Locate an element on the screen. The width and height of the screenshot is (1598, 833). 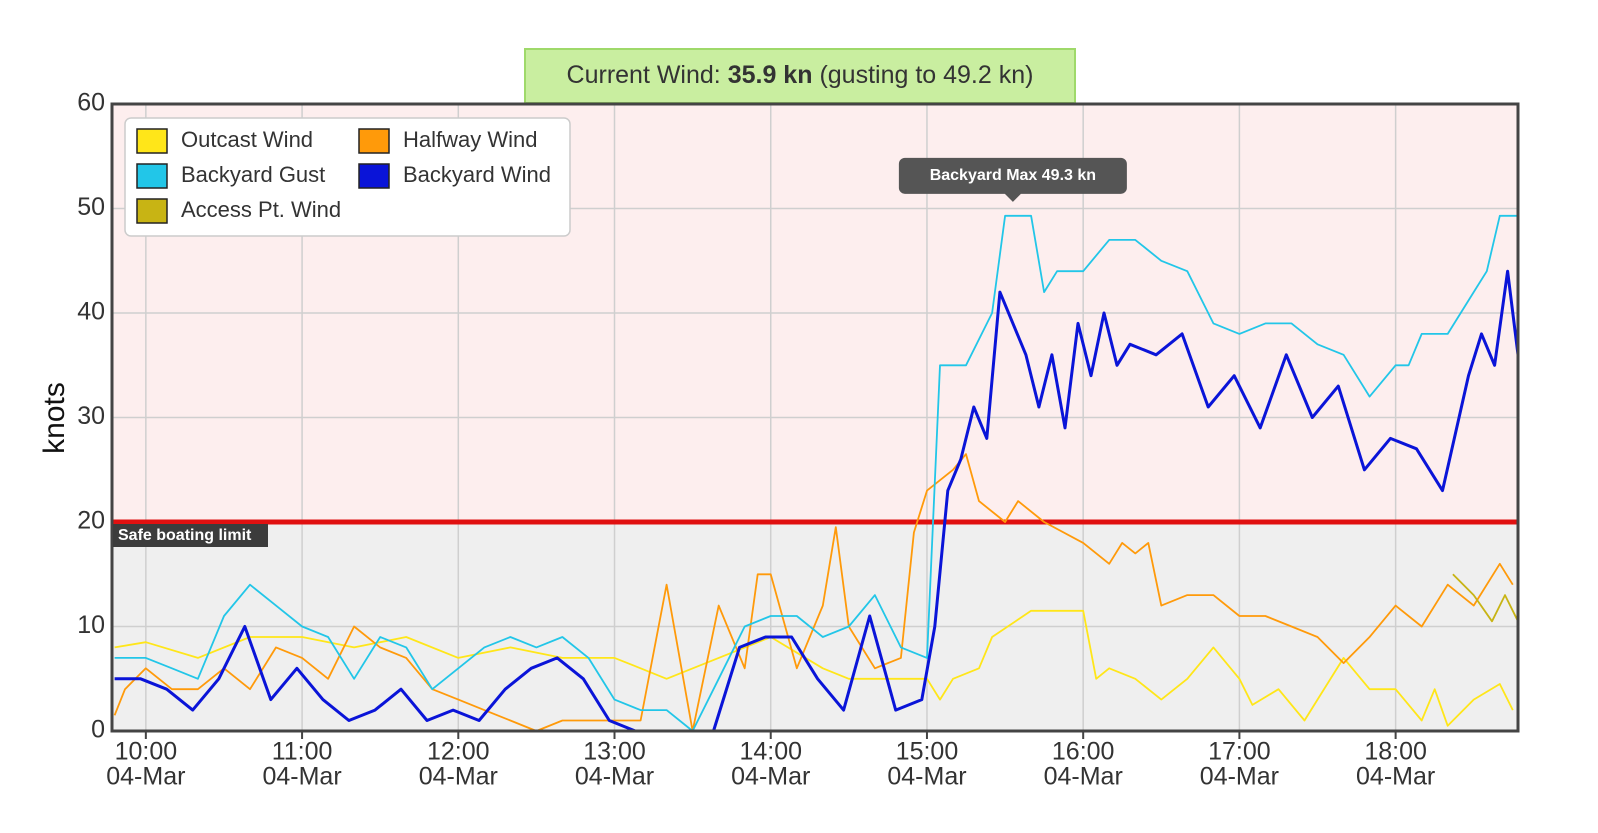
legend-label: Halfway Wind is located at coordinates (470, 139).